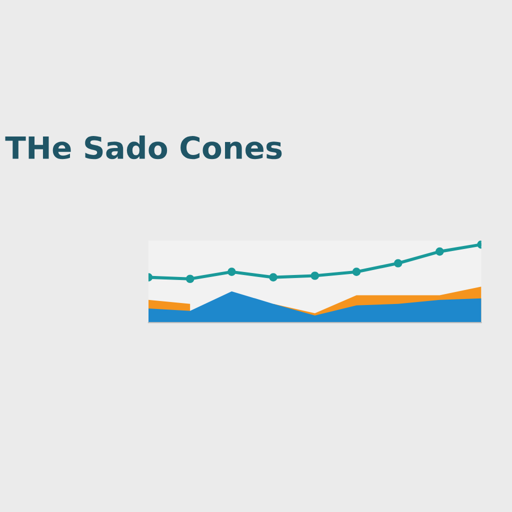 The image size is (512, 512). What do you see at coordinates (143, 148) in the screenshot?
I see `chart-title: THe Sado Cones` at bounding box center [143, 148].